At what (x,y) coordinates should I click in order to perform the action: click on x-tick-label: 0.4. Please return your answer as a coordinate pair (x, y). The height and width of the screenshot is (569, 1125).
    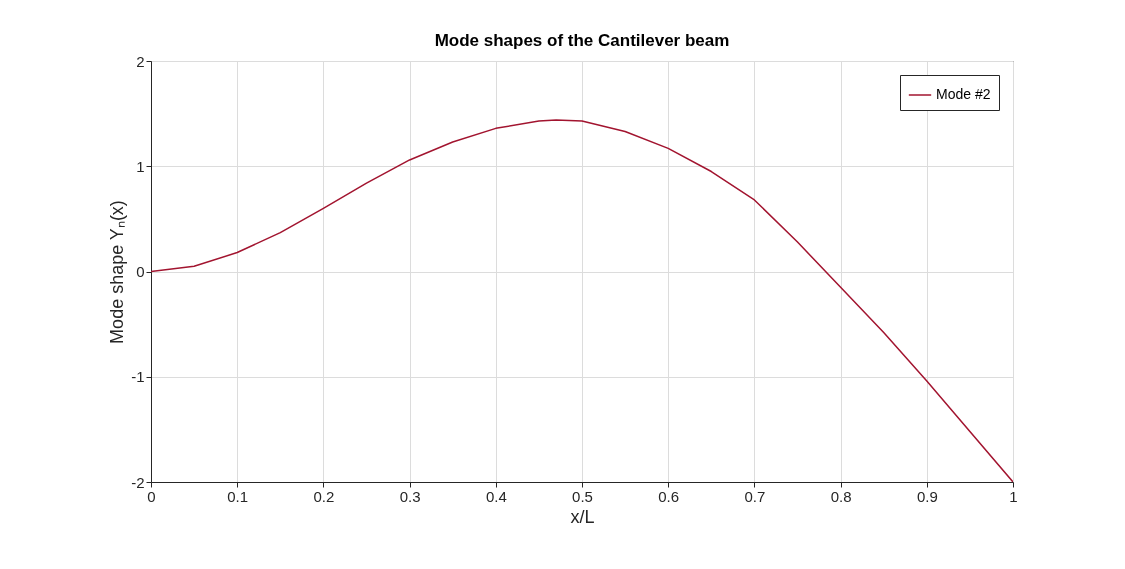
    Looking at the image, I should click on (496, 496).